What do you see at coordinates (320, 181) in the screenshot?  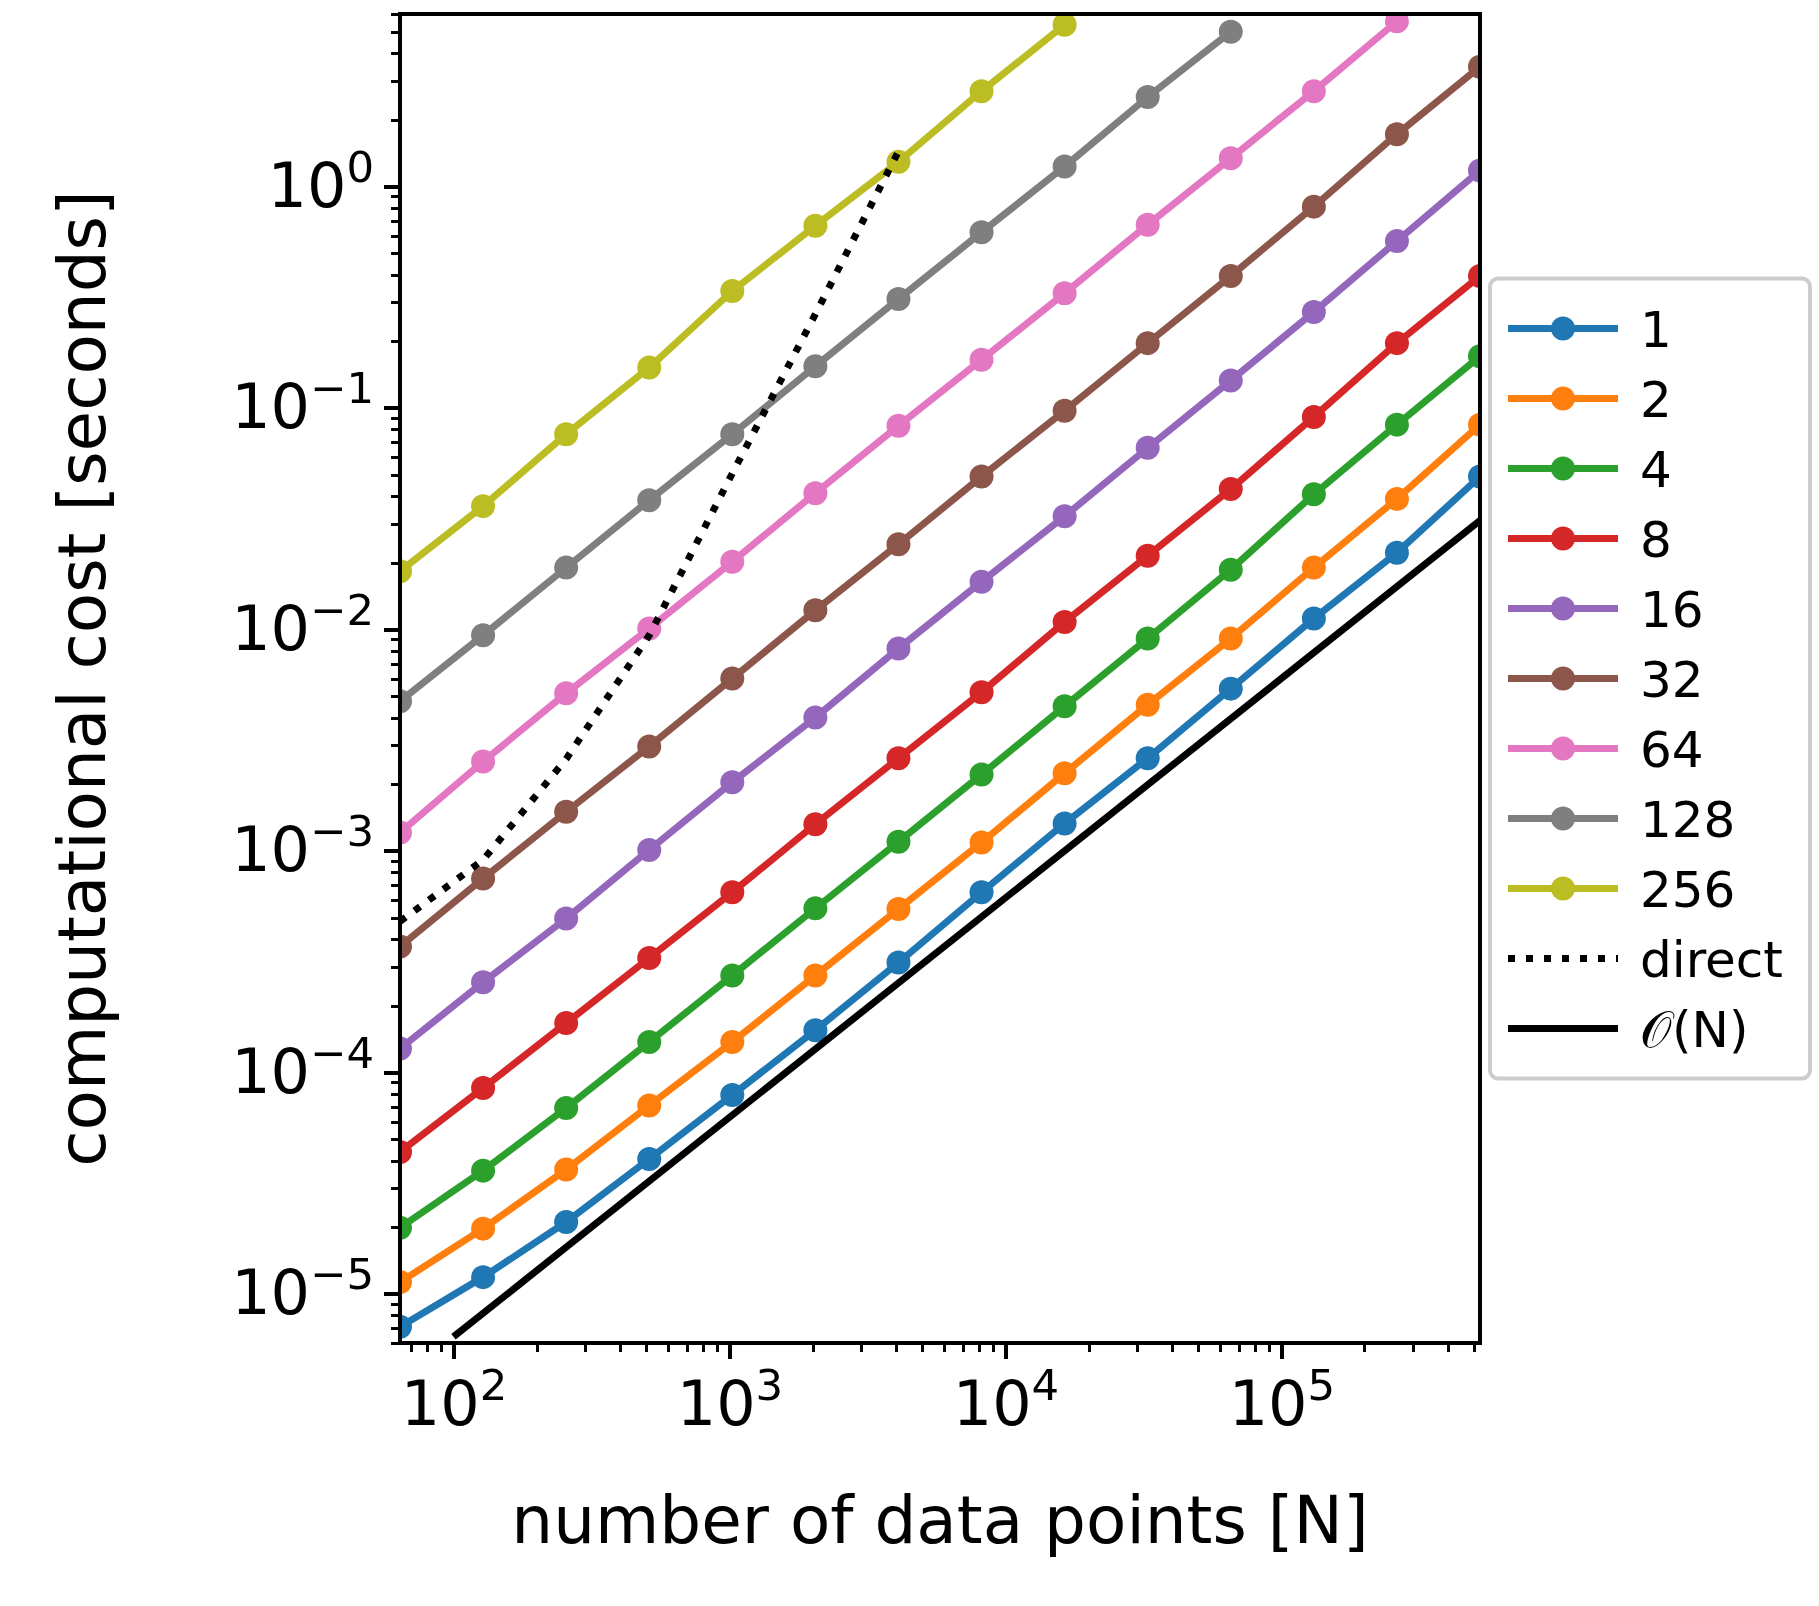 I see `y-tick-label: 10$^{0}$` at bounding box center [320, 181].